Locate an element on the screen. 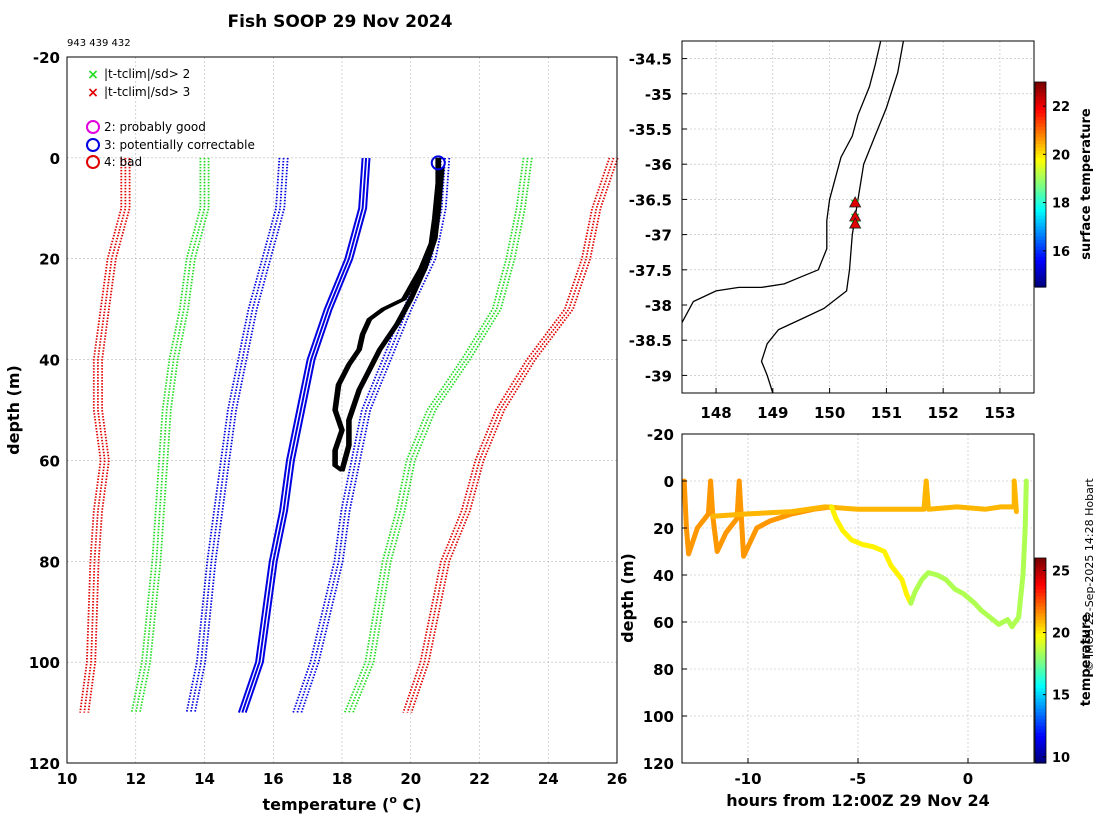 The image size is (1100, 820). legend-qc3-marker is located at coordinates (93, 145).